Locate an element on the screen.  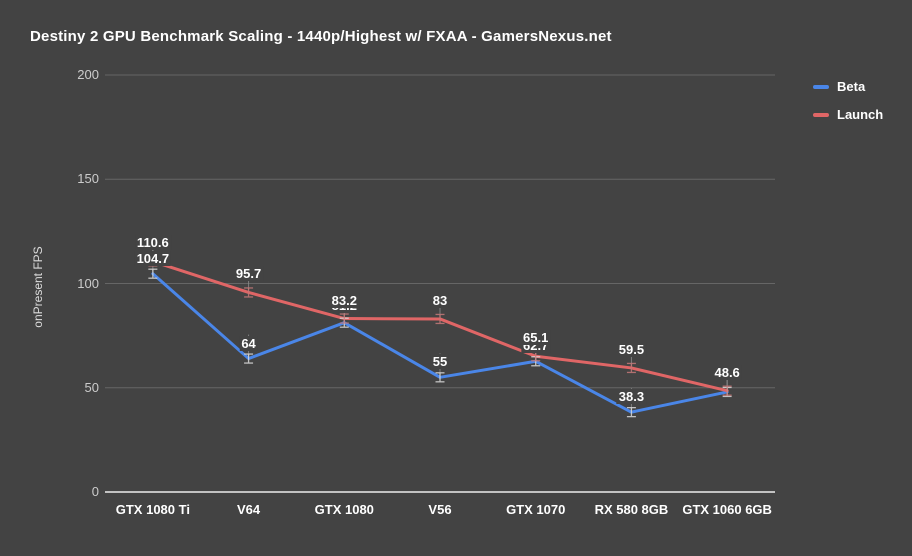
launch-data-label: 48.6 is located at coordinates (727, 372).